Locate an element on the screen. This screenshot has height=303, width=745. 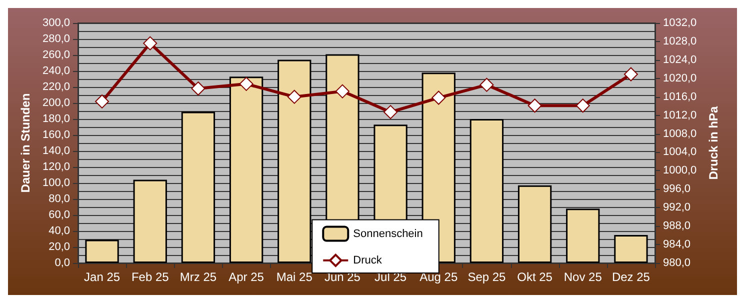
x-tick-label: Okt 25 is located at coordinates (535, 277).